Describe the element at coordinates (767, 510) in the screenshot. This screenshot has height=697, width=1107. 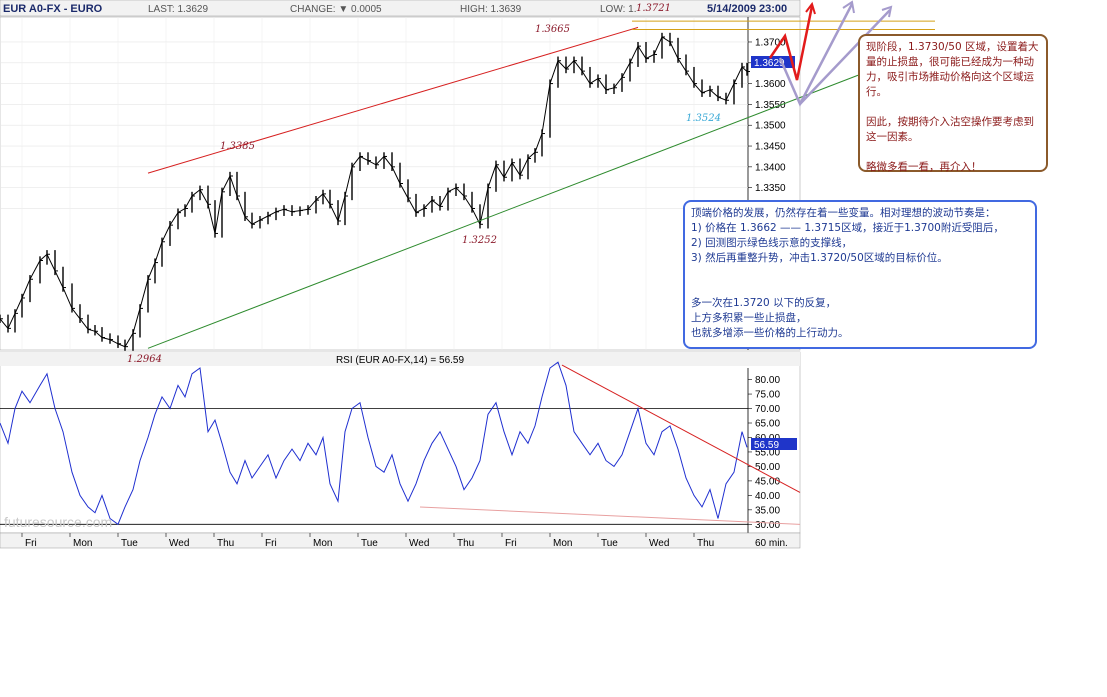
I see `rsi-tick-label: 35.00` at that location.